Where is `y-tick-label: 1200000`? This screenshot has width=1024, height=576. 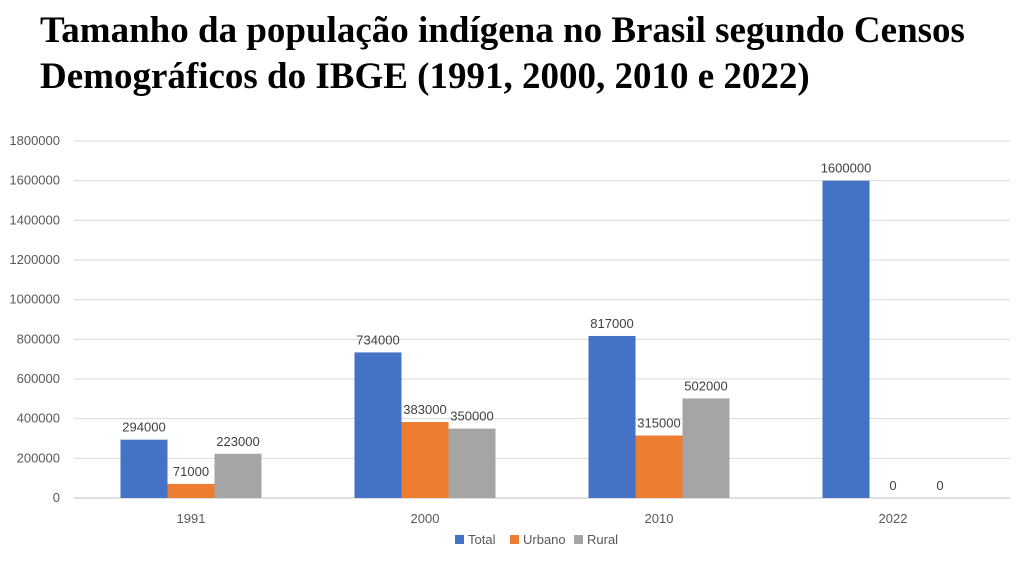 y-tick-label: 1200000 is located at coordinates (34, 259).